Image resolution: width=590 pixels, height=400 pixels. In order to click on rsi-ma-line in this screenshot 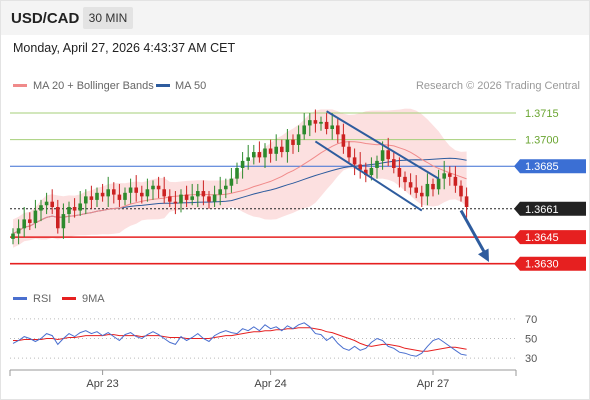, I will do `click(240, 339)`.